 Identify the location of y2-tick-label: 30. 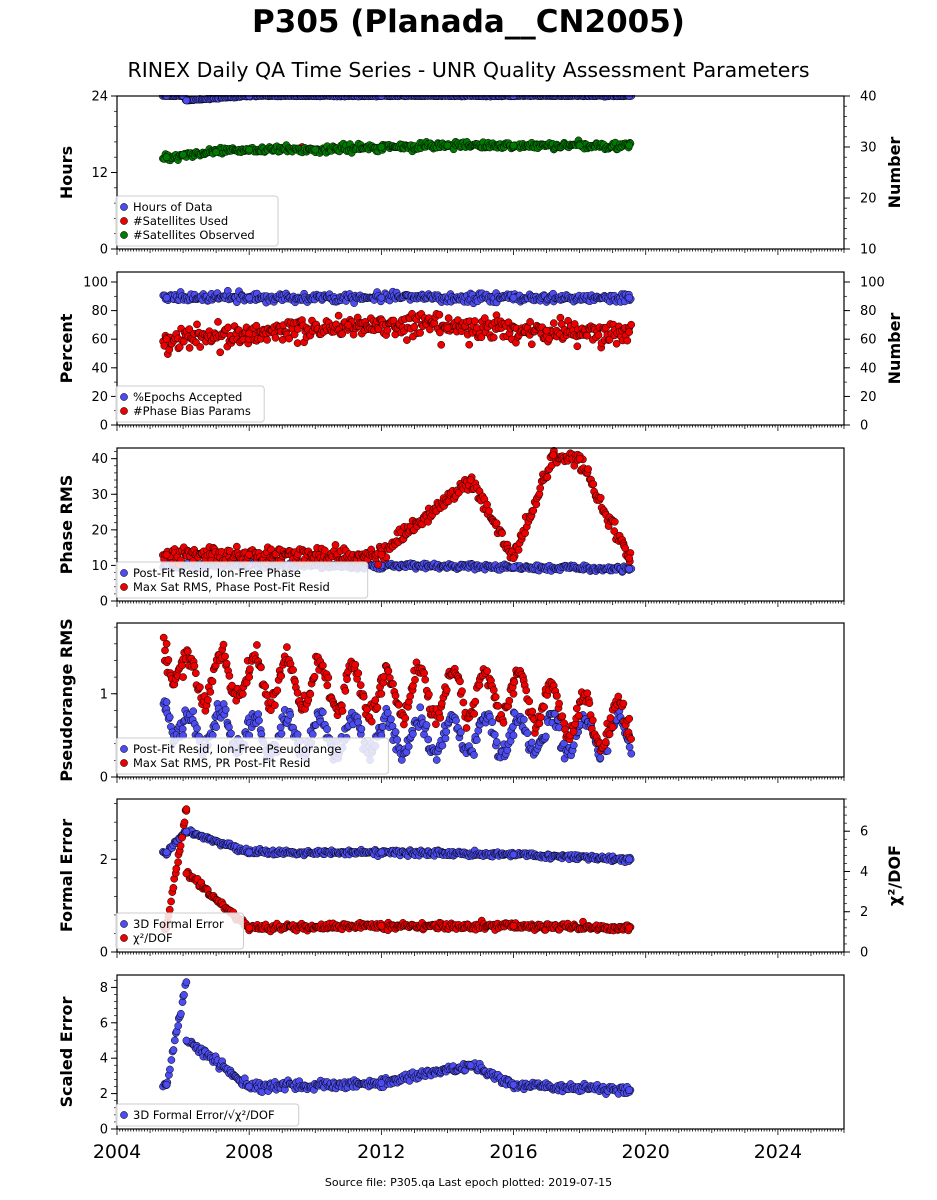
(868, 148).